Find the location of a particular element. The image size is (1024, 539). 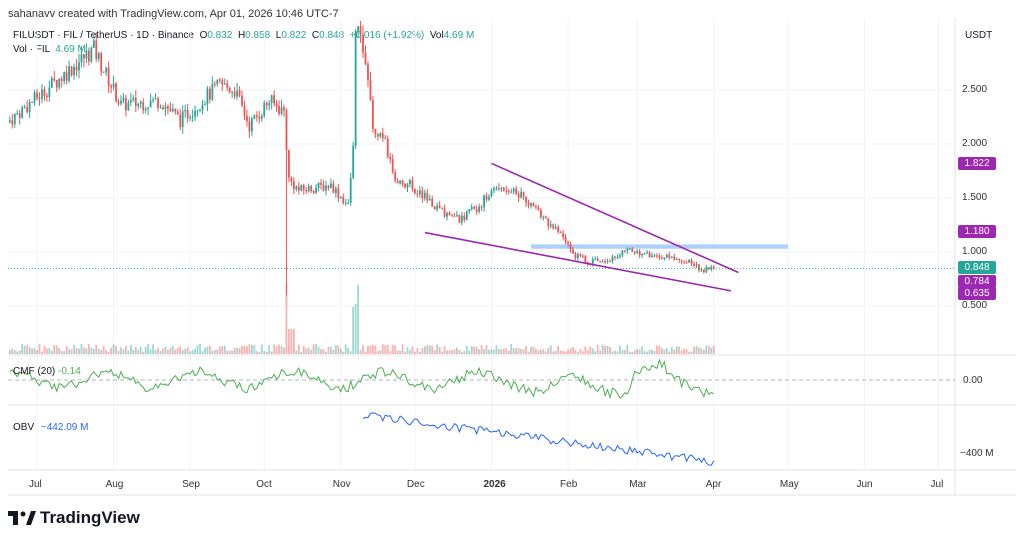

x-tick-label: Apr is located at coordinates (713, 484).